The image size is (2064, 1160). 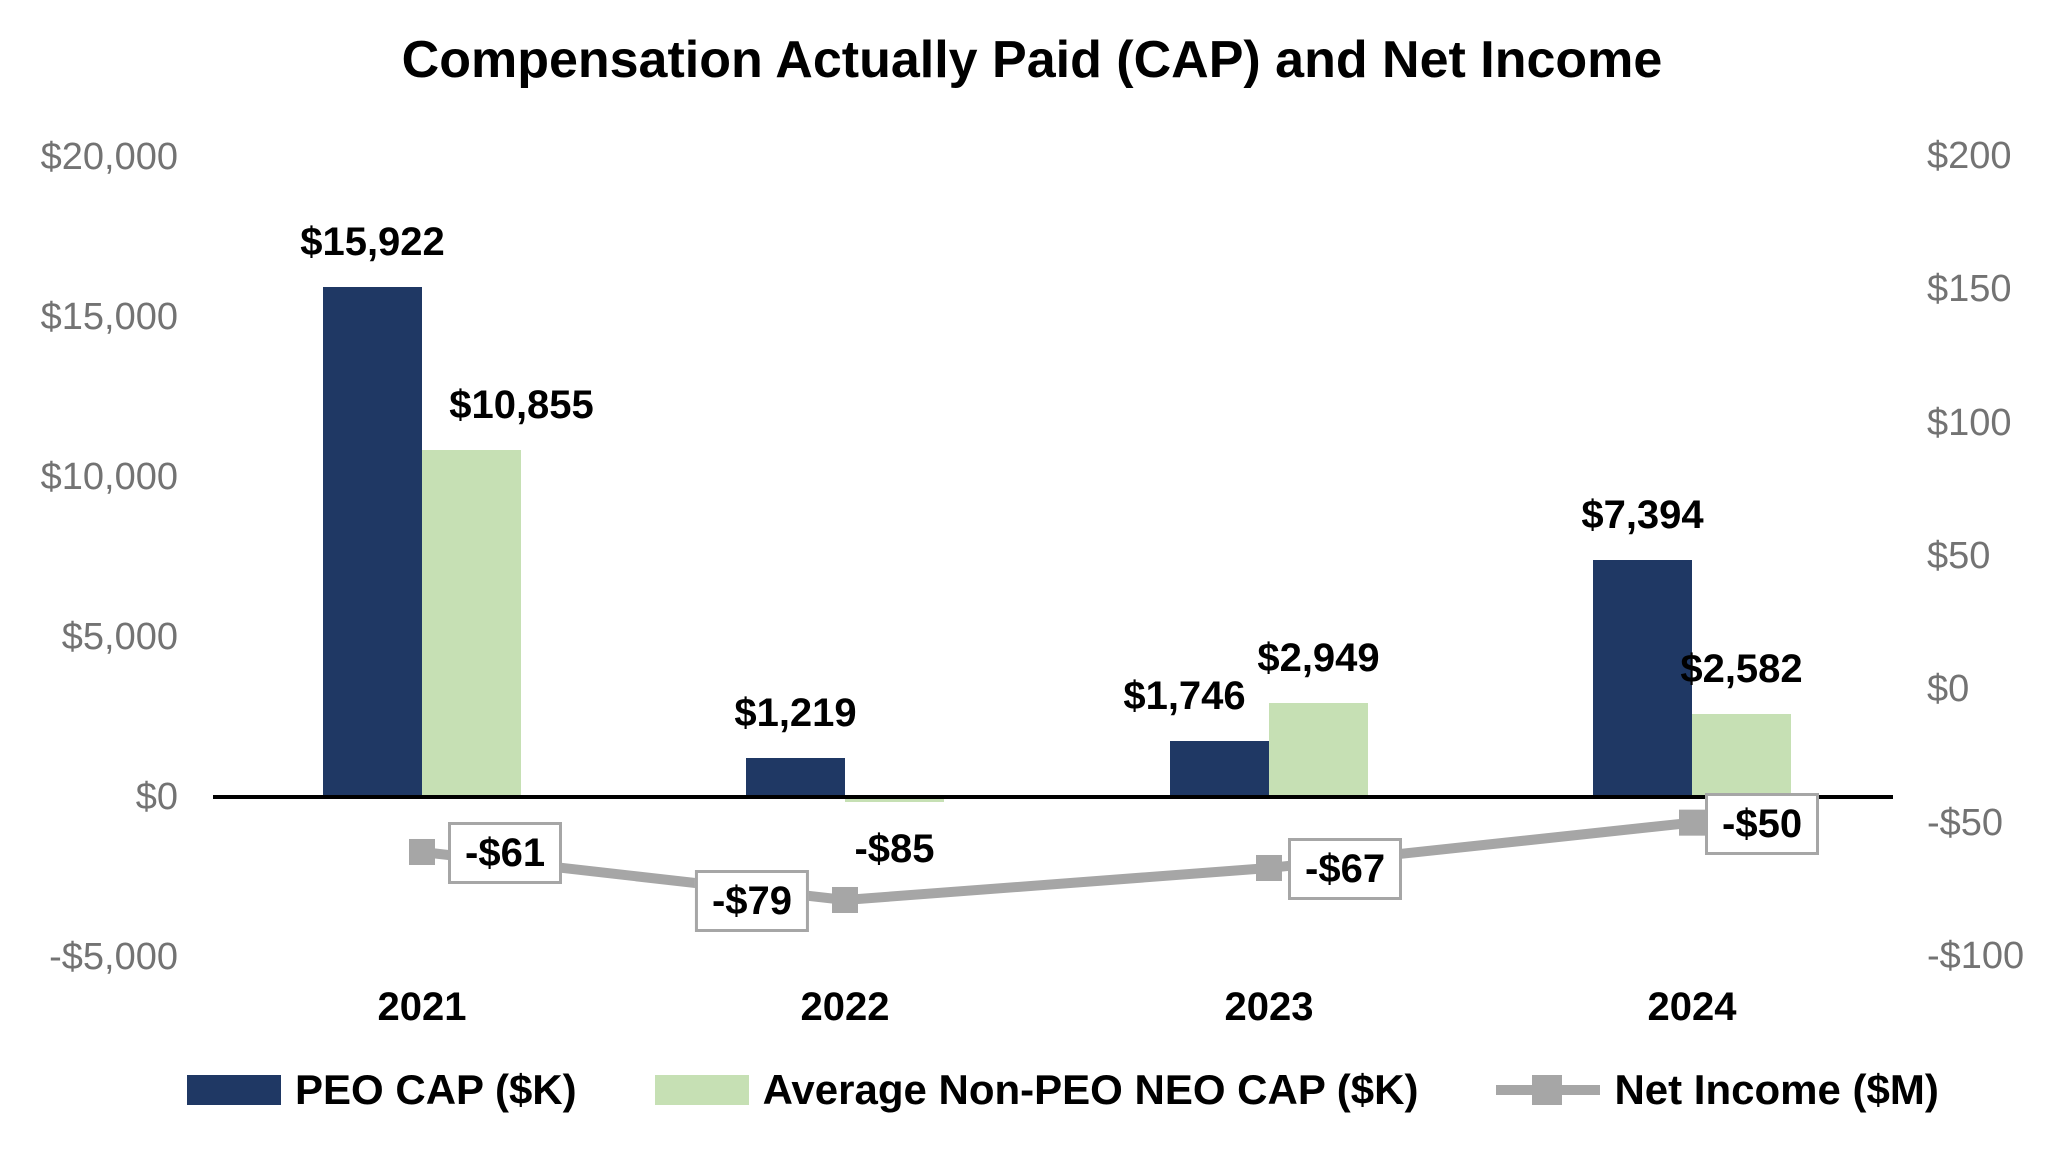 What do you see at coordinates (1642, 515) in the screenshot?
I see `bar-label-peo-cap-2024: $7,394` at bounding box center [1642, 515].